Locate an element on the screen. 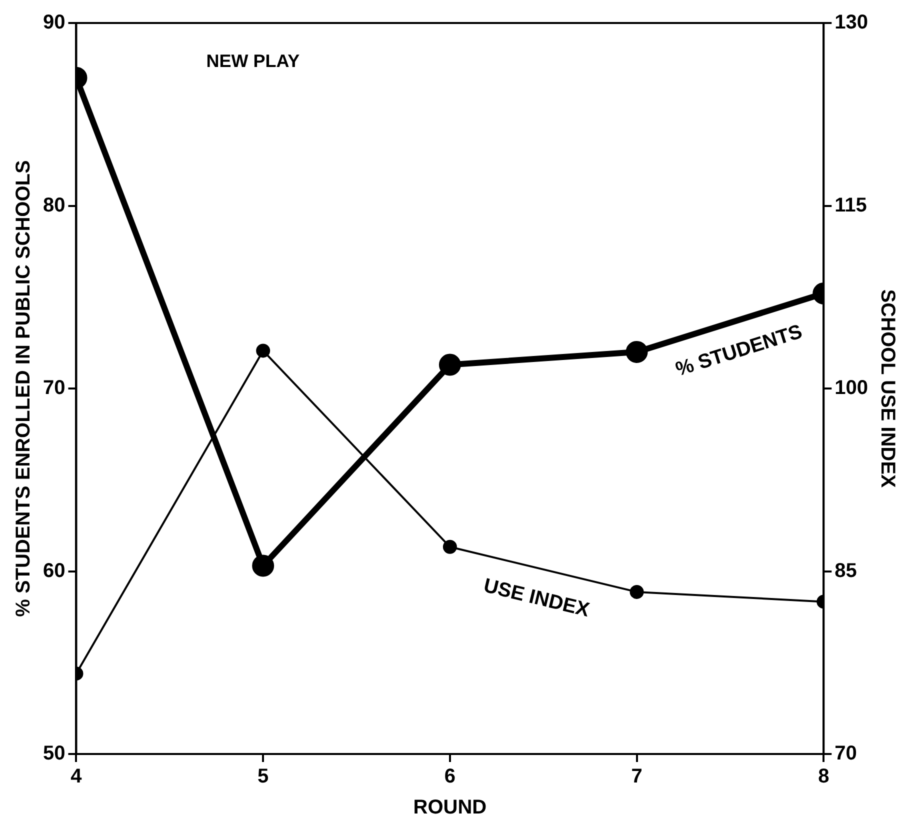 Image resolution: width=923 pixels, height=834 pixels. y2-tick-label: 100 is located at coordinates (851, 388).